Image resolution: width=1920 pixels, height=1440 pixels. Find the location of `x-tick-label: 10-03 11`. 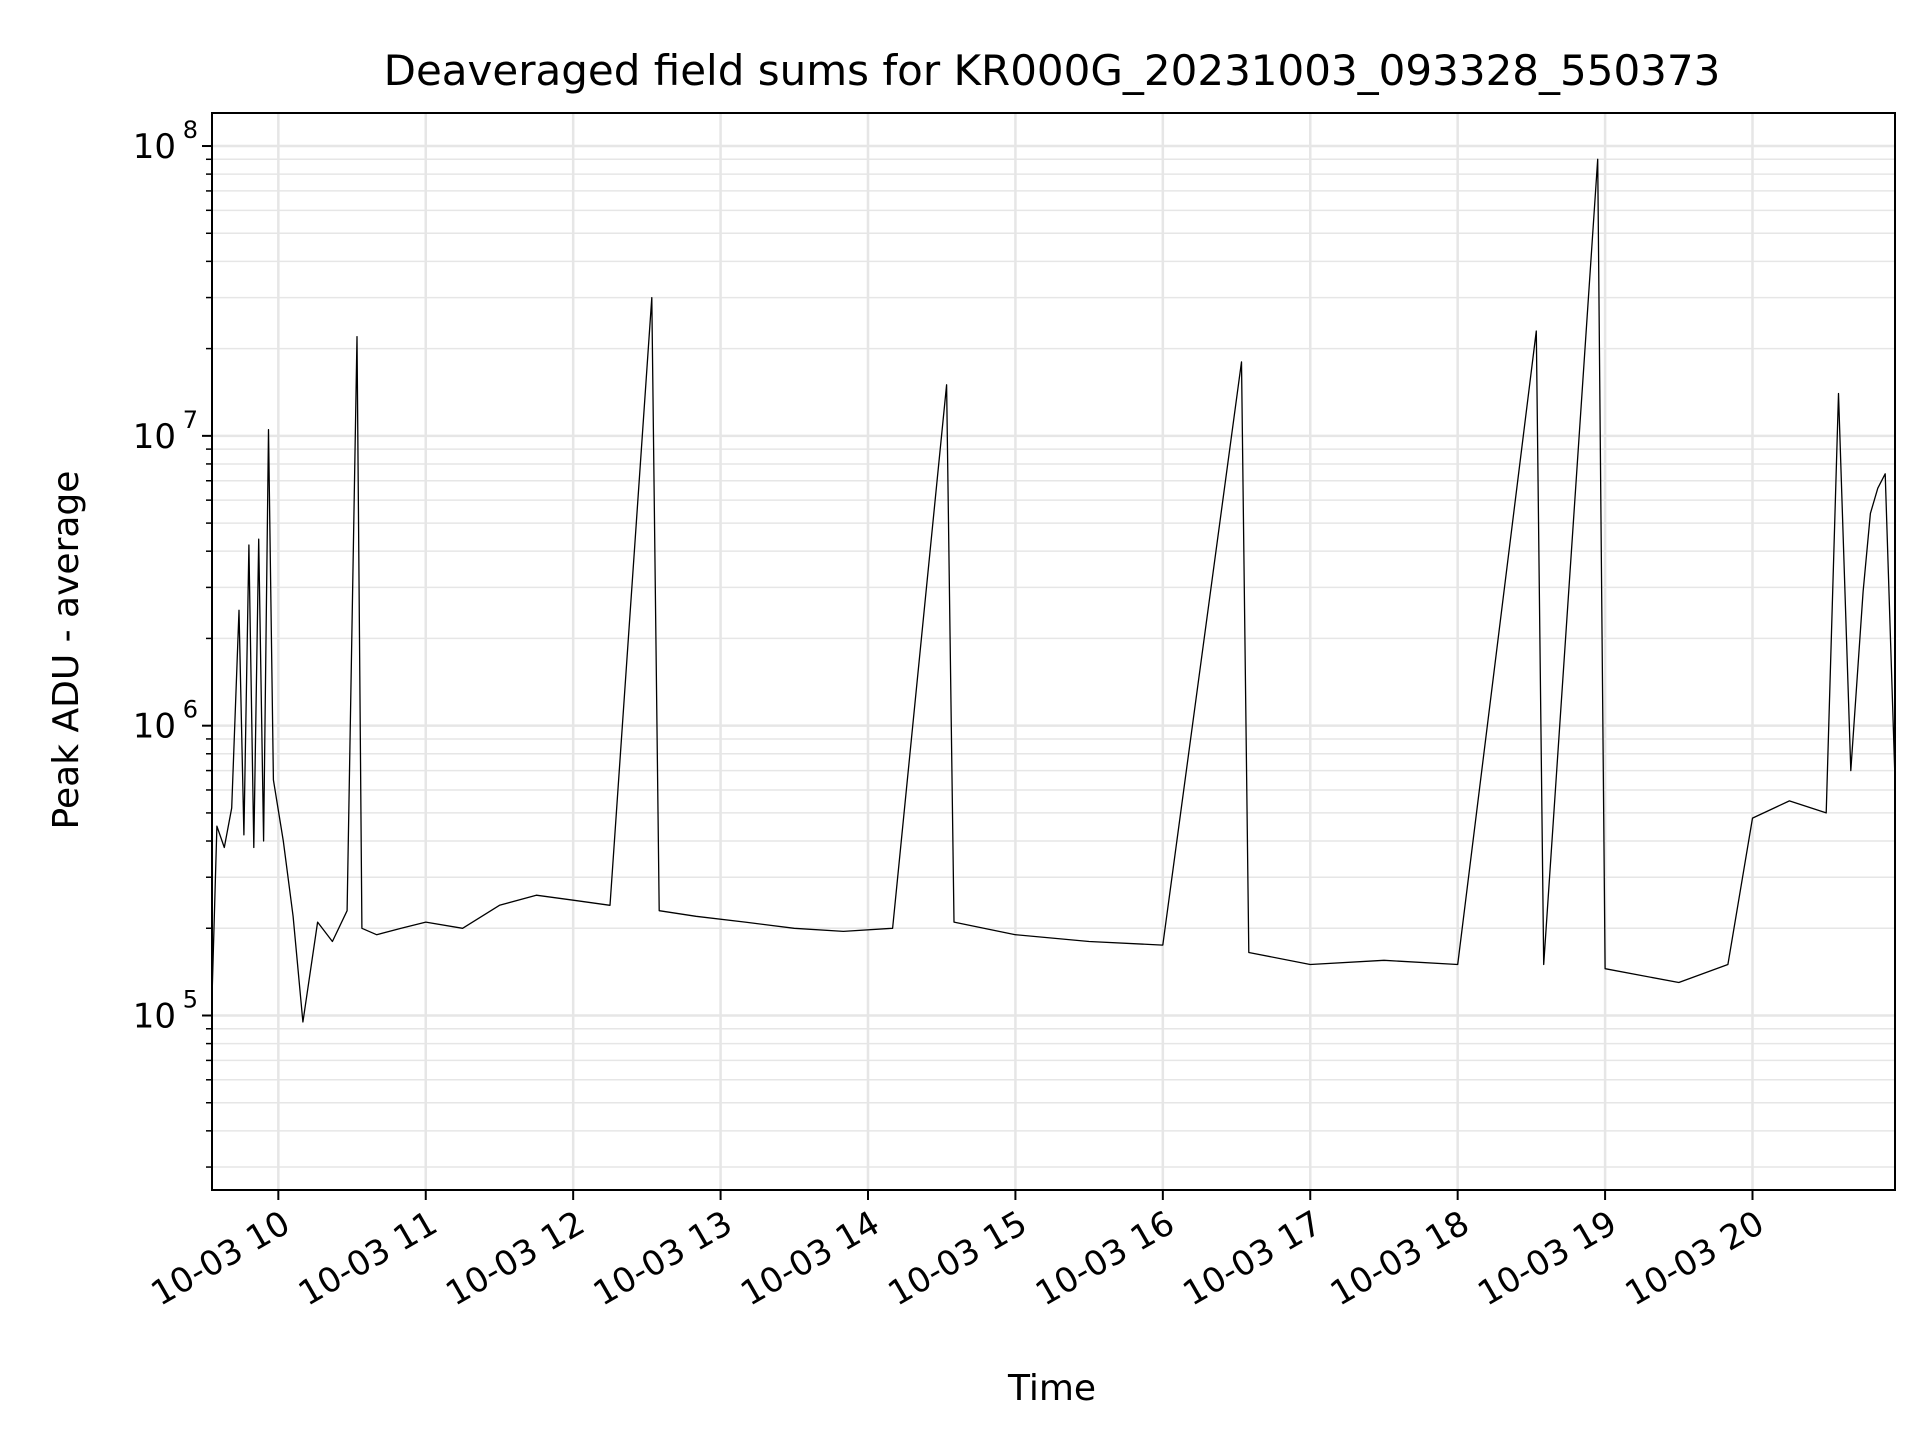

x-tick-label: 10-03 11 is located at coordinates (368, 1258).